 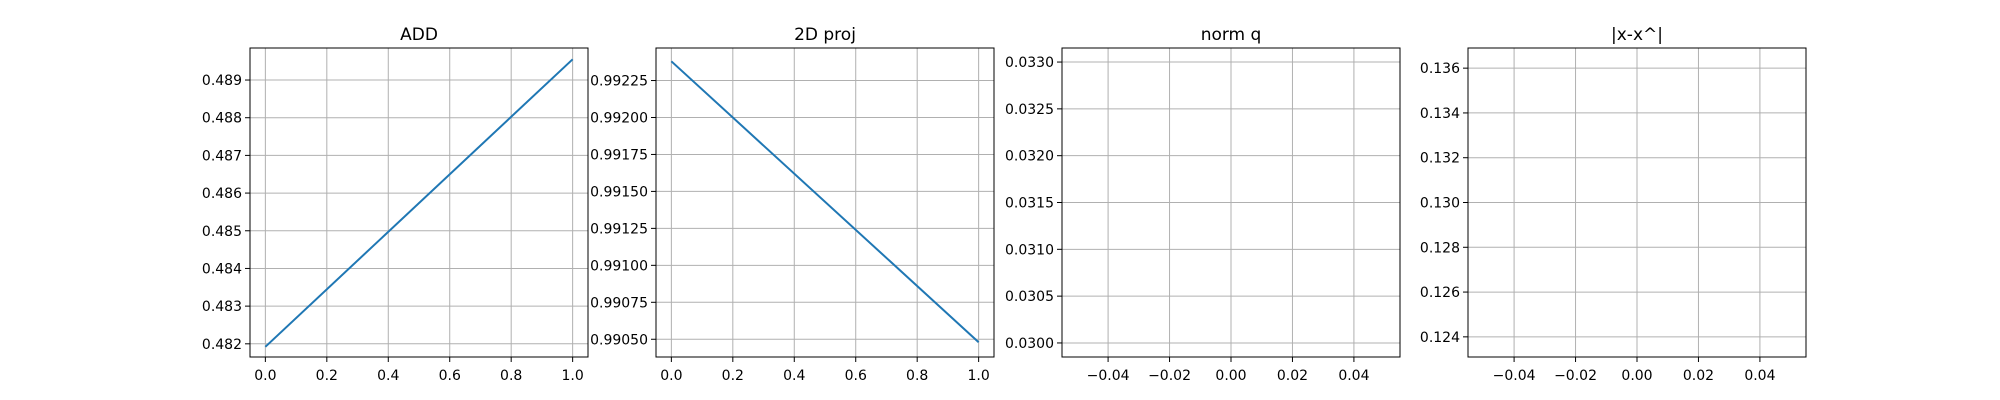 What do you see at coordinates (619, 229) in the screenshot?
I see `y-tick-label: 0.99125` at bounding box center [619, 229].